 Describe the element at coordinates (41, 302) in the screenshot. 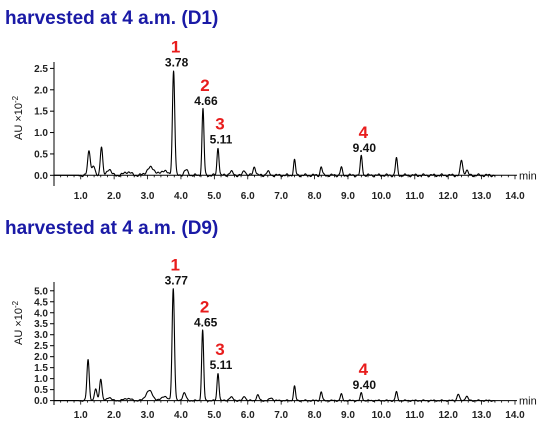

I see `y-tick-label: 4.5` at that location.